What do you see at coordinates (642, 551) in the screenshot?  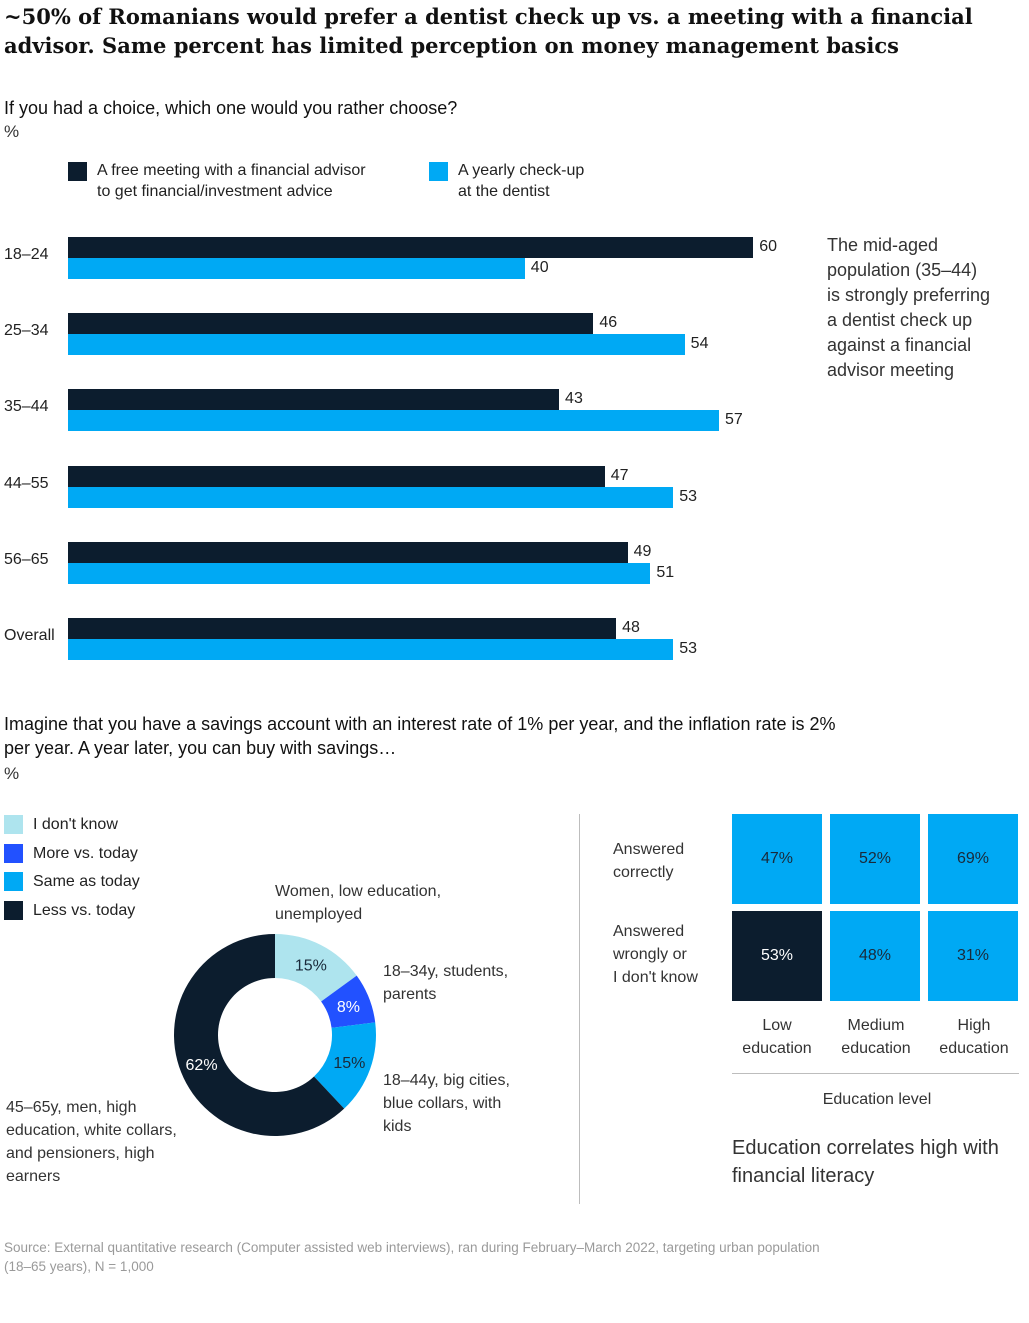 I see `bar-value-label: 49` at bounding box center [642, 551].